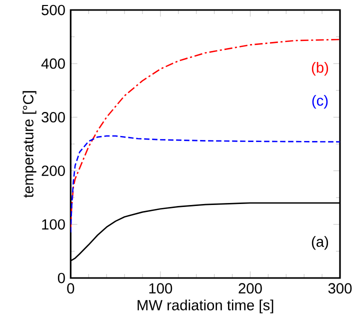 Image resolution: width=357 pixels, height=336 pixels. I want to click on y-tick-label: 400, so click(53, 63).